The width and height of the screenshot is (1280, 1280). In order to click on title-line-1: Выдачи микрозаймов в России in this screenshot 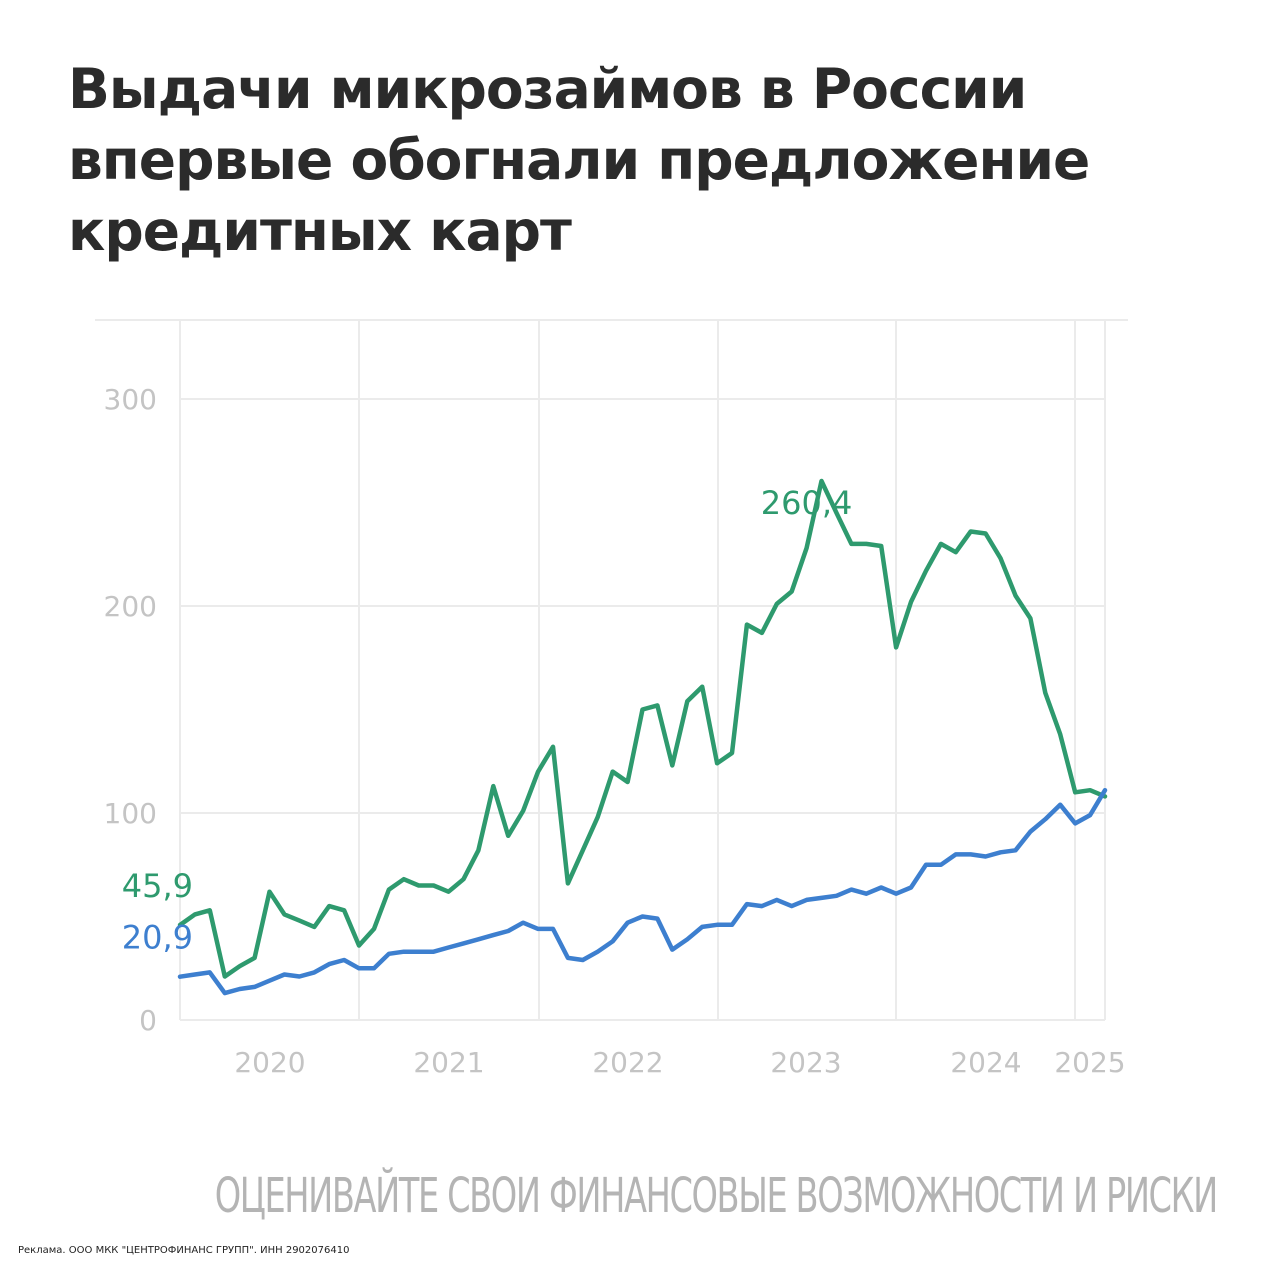, I will do `click(547, 89)`.